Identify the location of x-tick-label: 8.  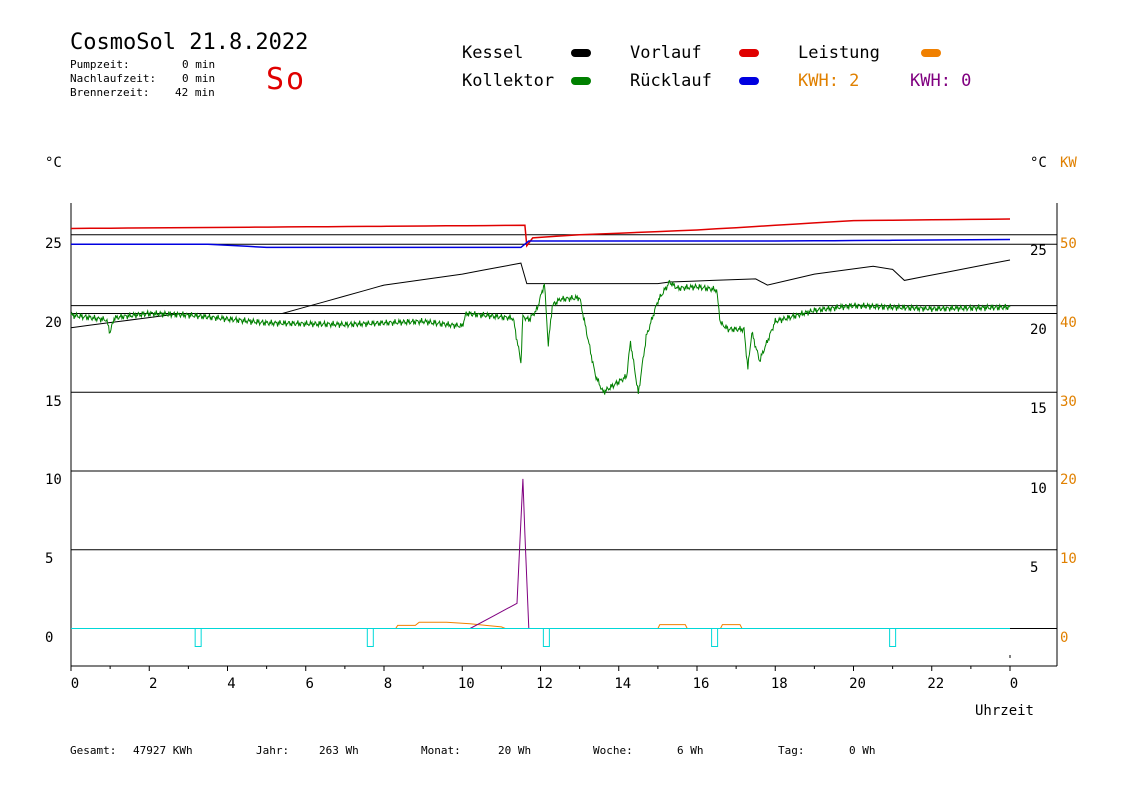
(388, 684).